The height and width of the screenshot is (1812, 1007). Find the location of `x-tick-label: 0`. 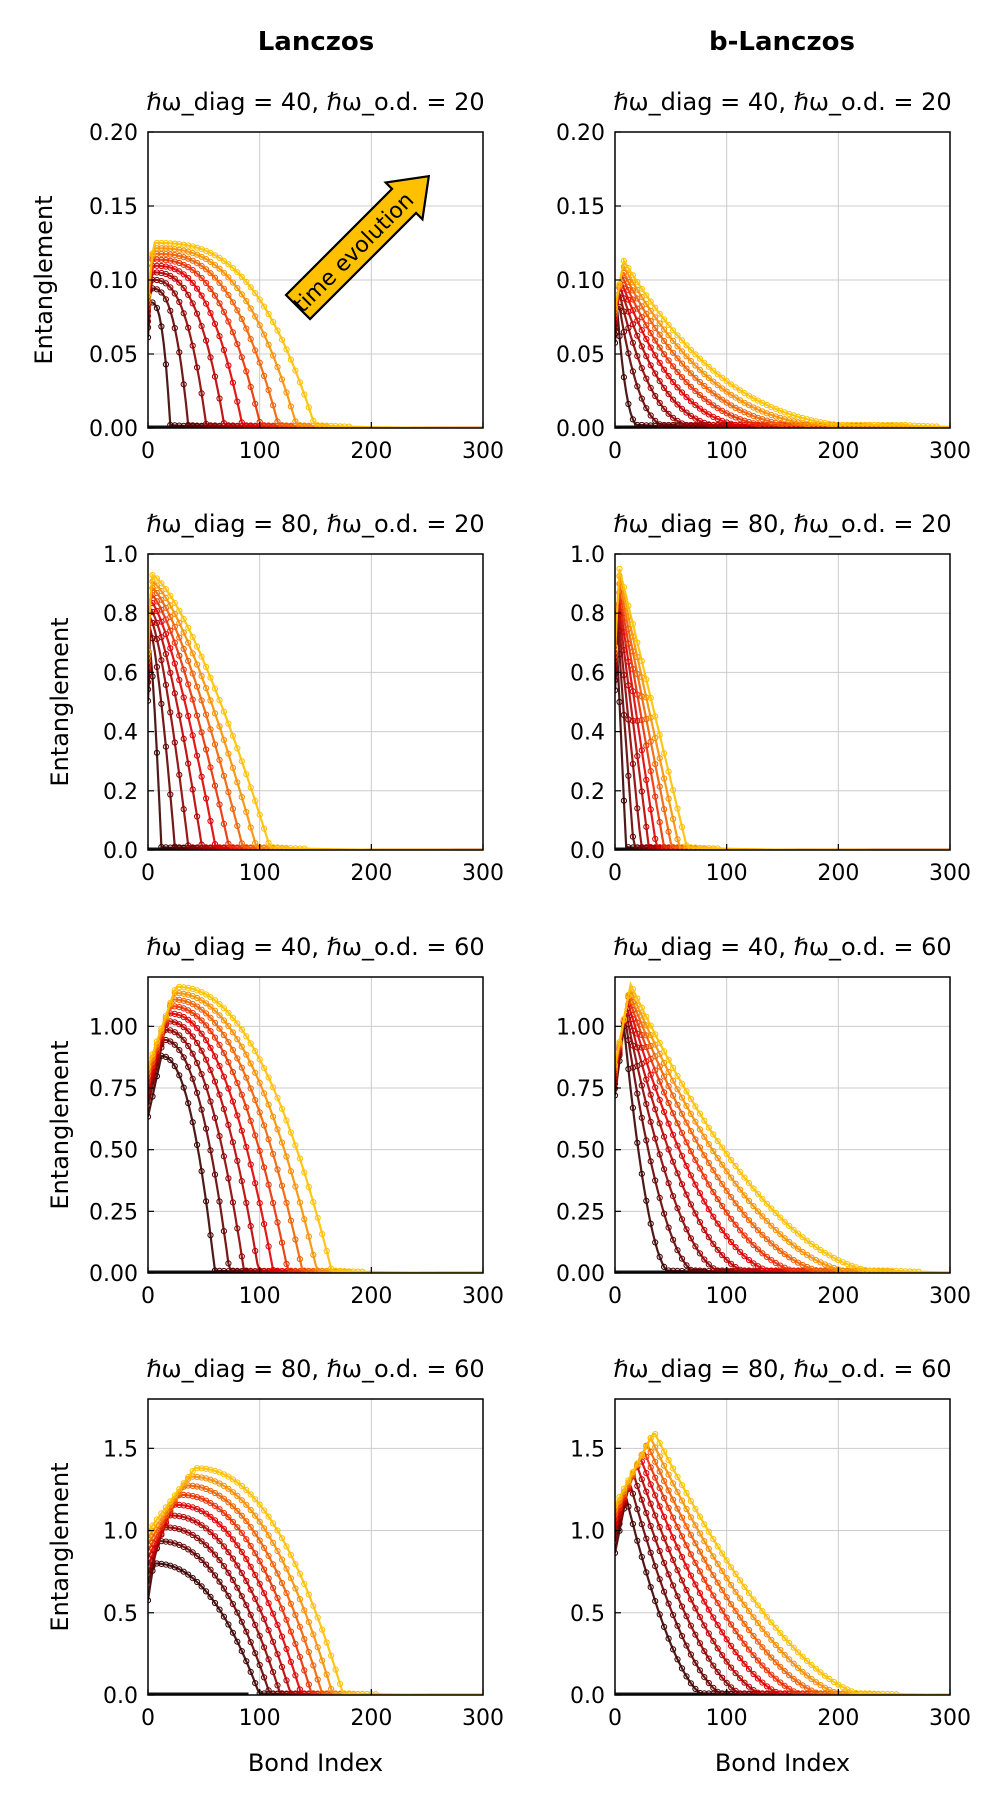

x-tick-label: 0 is located at coordinates (148, 873).